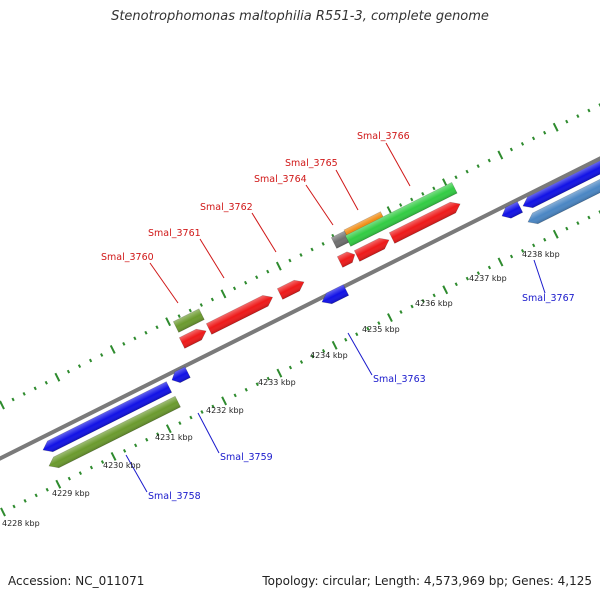 Image resolution: width=600 pixels, height=600 pixels. Describe the element at coordinates (381, 329) in the screenshot. I see `kbp-label: 4235 kbp` at that location.